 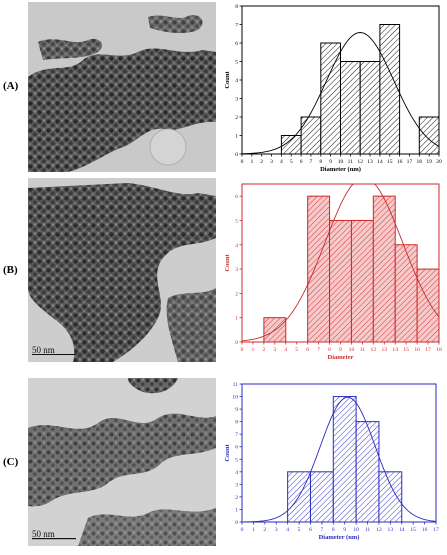 I want to click on y-tick-label: 4, so click(x=236, y=246).